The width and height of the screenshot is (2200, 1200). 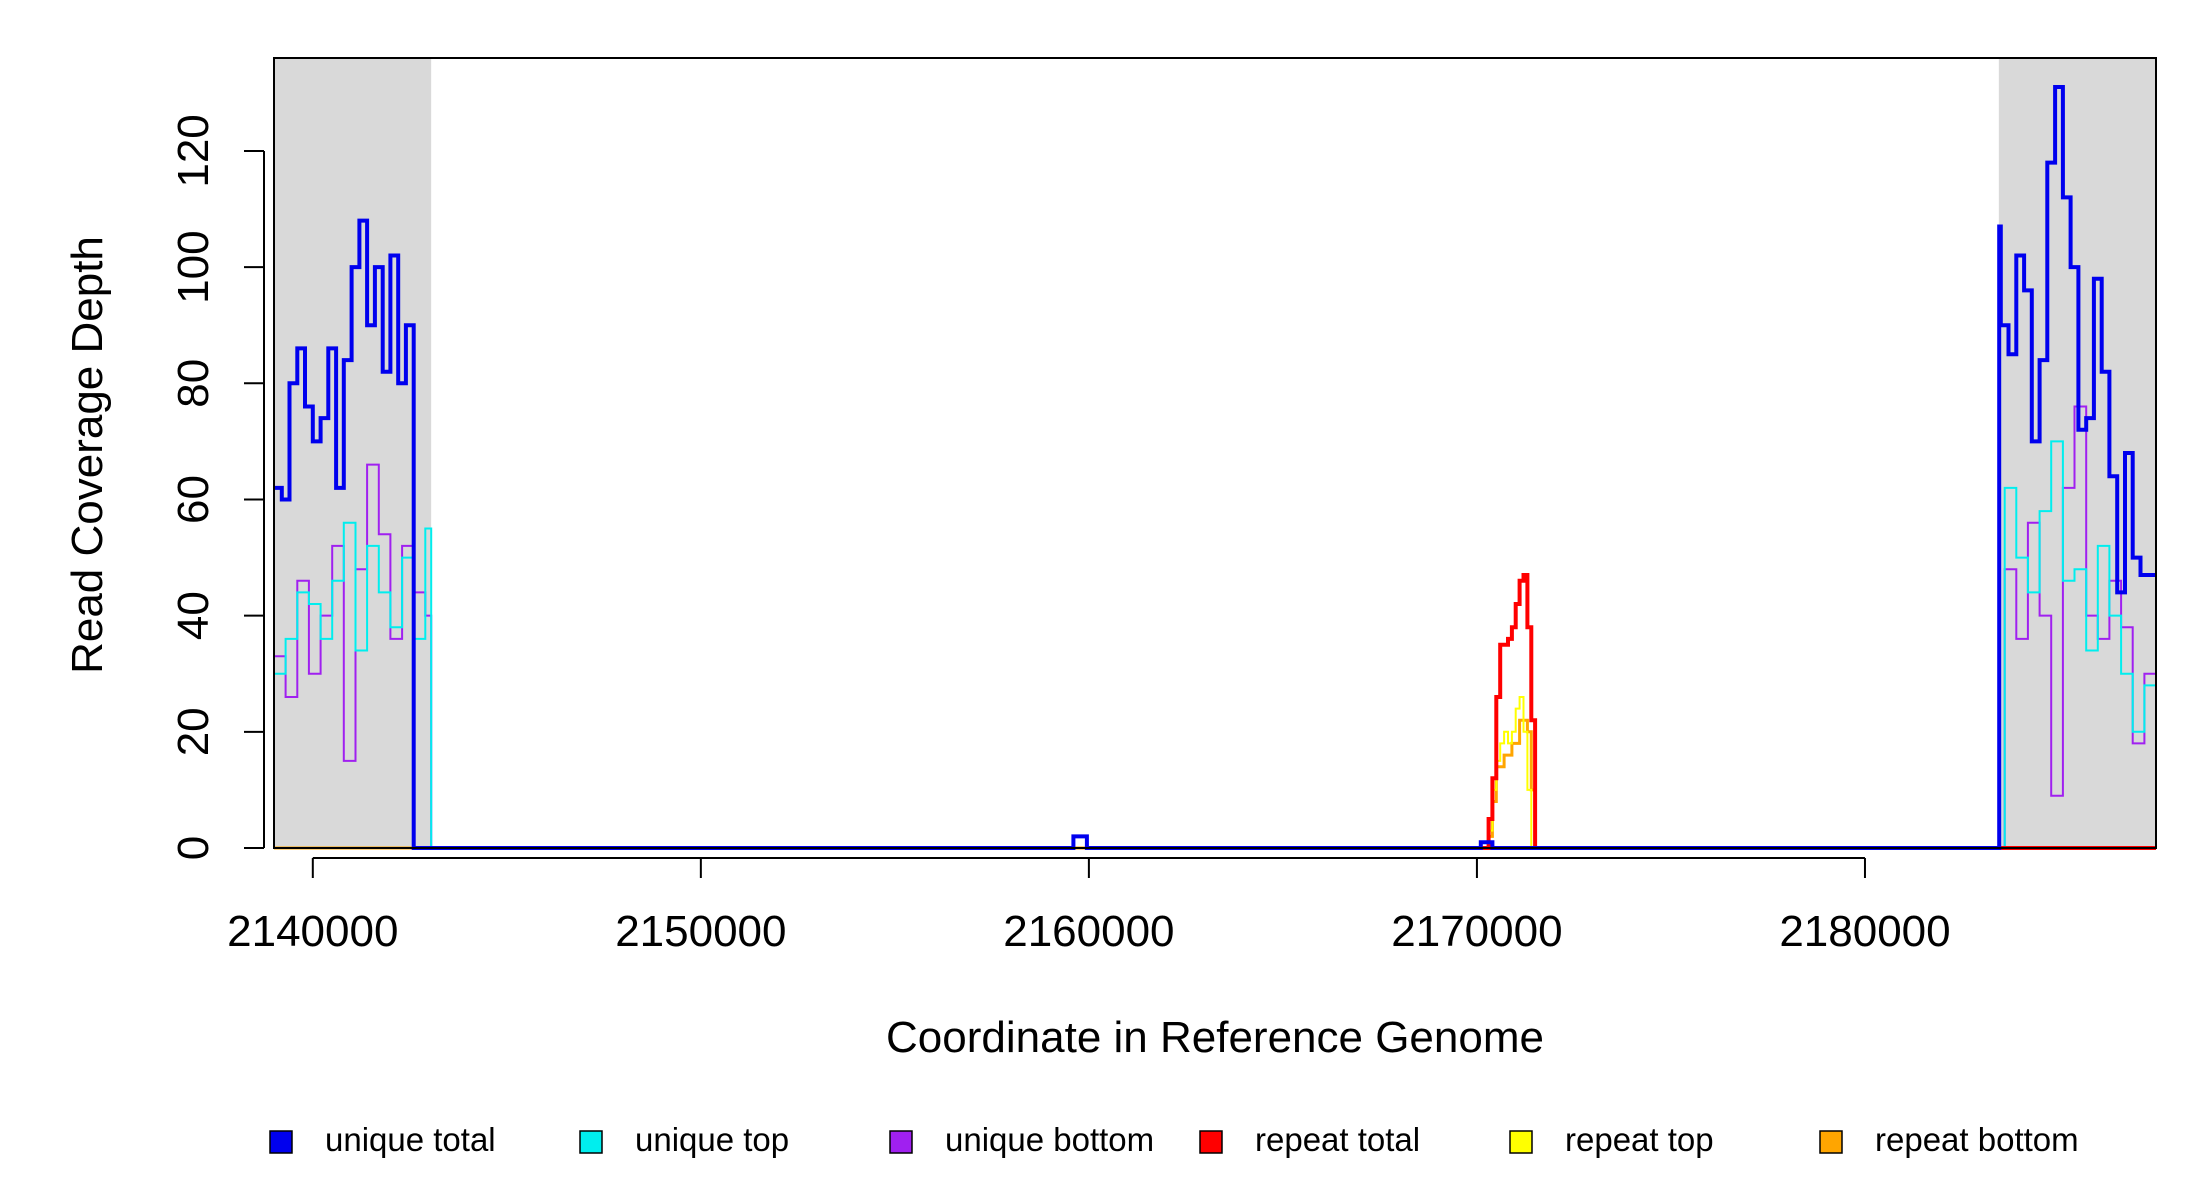 What do you see at coordinates (1337, 1139) in the screenshot?
I see `legend-label: repeat total` at bounding box center [1337, 1139].